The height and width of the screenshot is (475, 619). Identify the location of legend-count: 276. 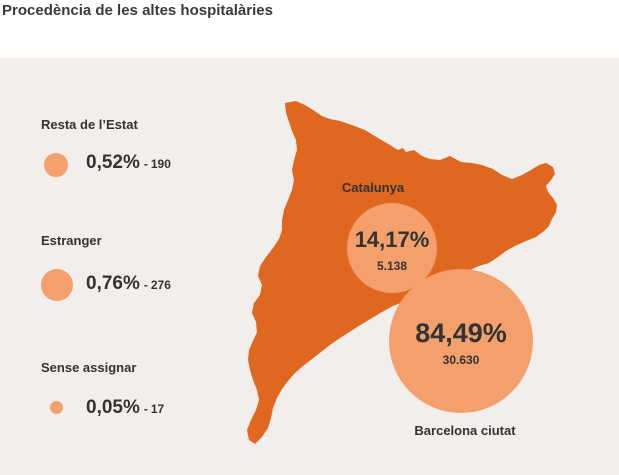
(160, 285).